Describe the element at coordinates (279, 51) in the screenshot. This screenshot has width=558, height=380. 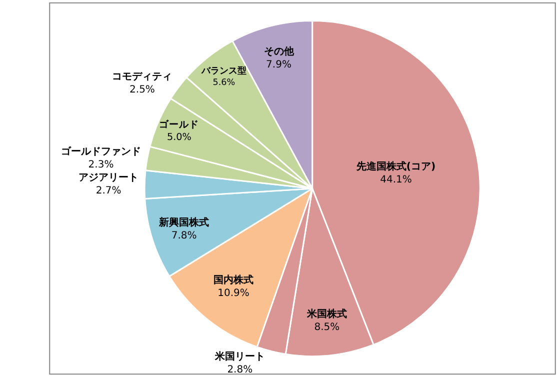
I see `slice-label: その他` at that location.